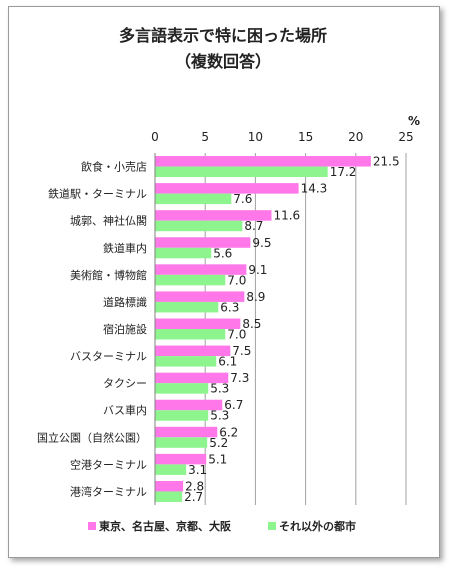  What do you see at coordinates (414, 121) in the screenshot?
I see `unit-label: %` at bounding box center [414, 121].